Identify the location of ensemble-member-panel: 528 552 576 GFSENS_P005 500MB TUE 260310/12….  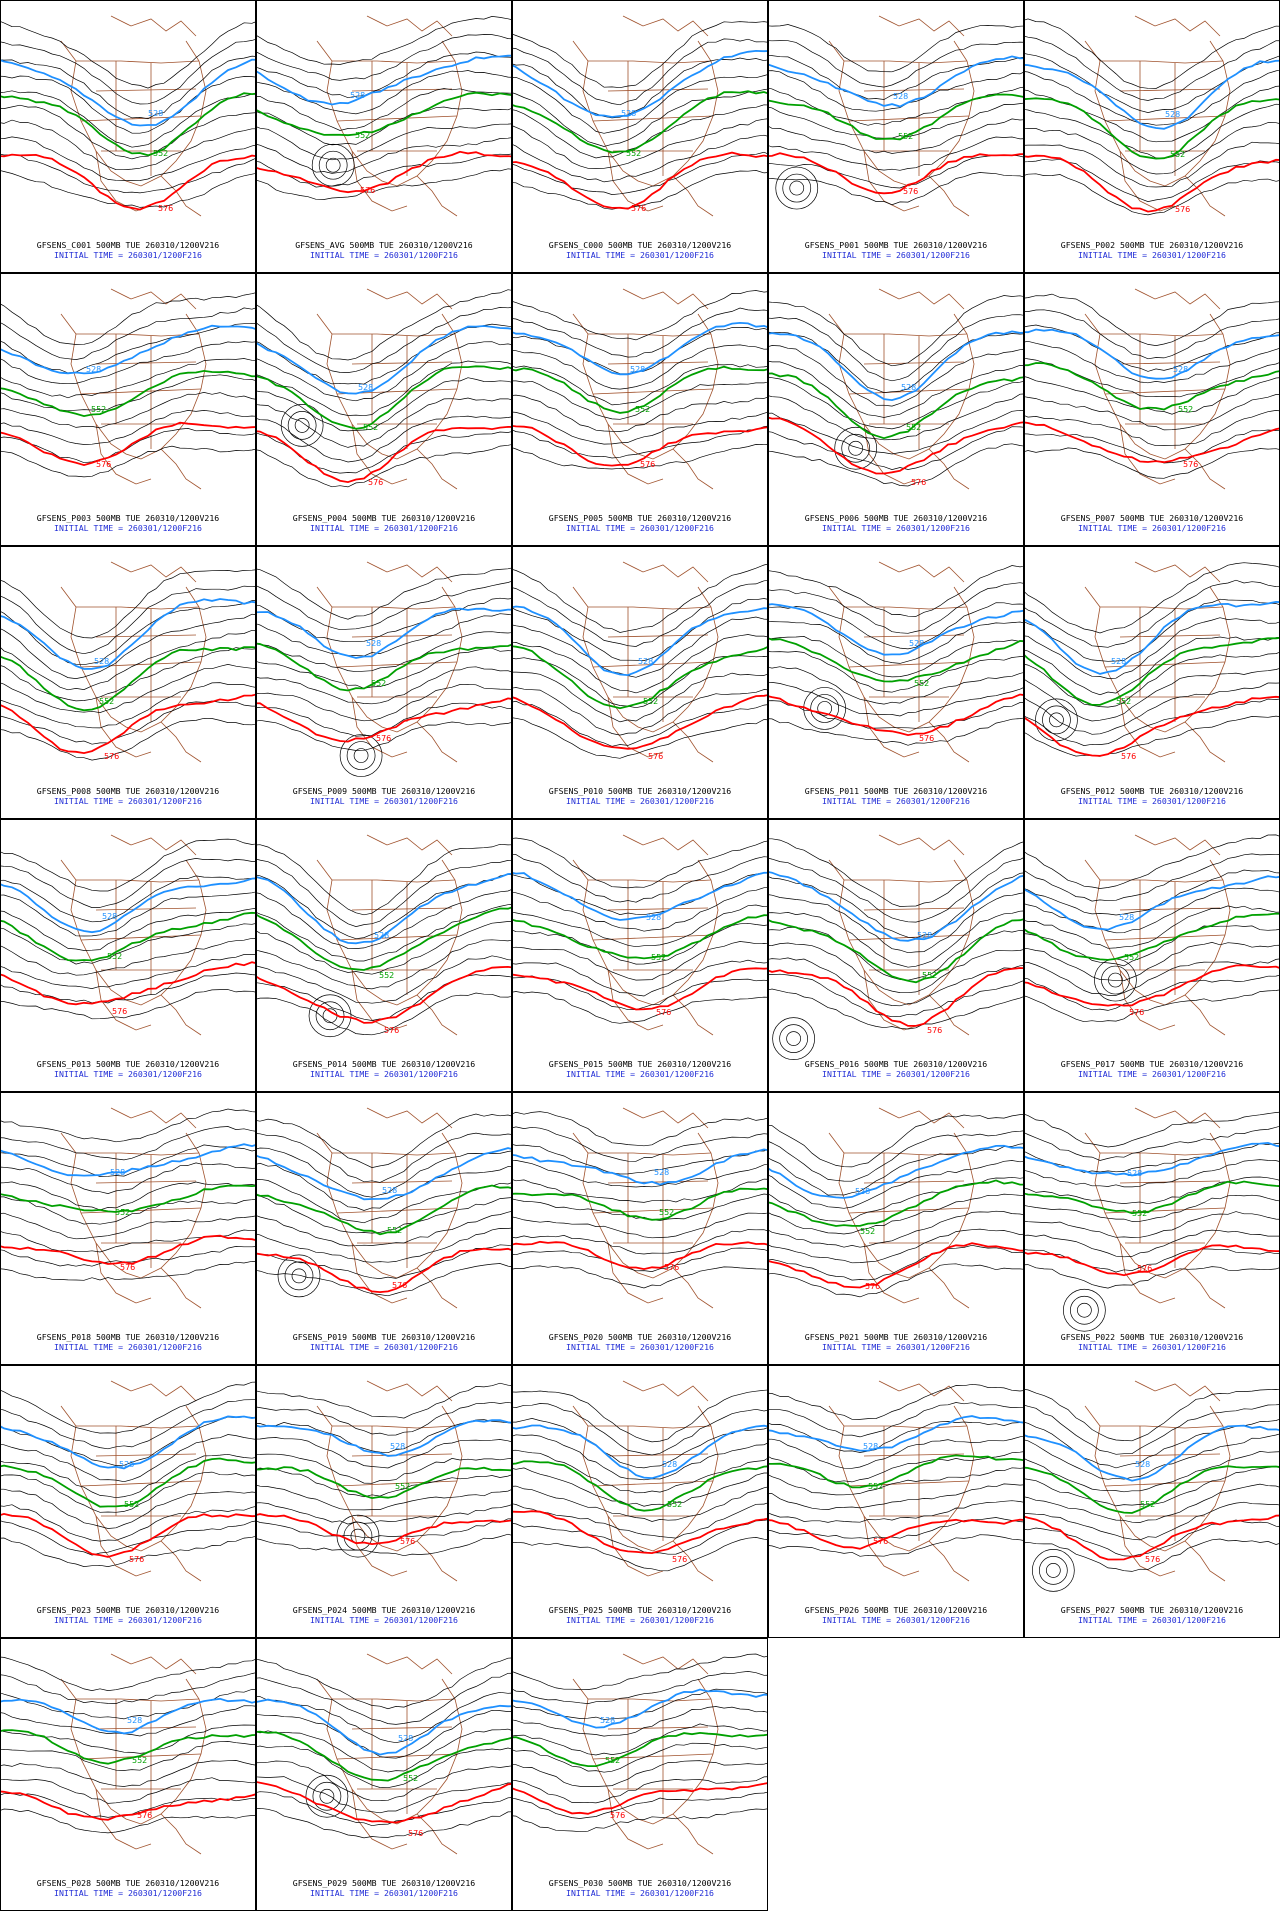
(640, 409).